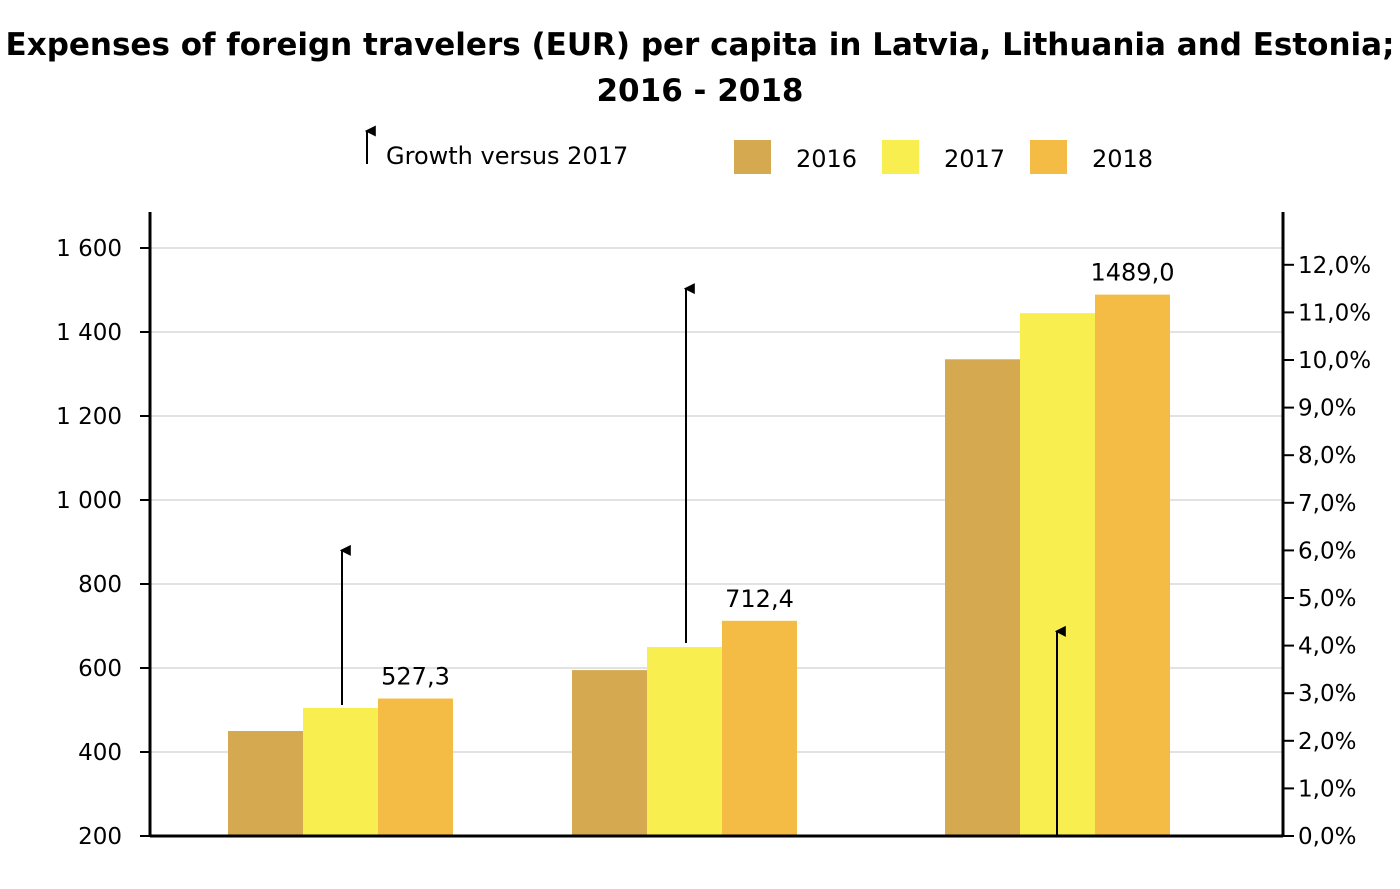 Image resolution: width=1400 pixels, height=889 pixels. What do you see at coordinates (1327, 456) in the screenshot?
I see `y2-tick-label: 8,0%` at bounding box center [1327, 456].